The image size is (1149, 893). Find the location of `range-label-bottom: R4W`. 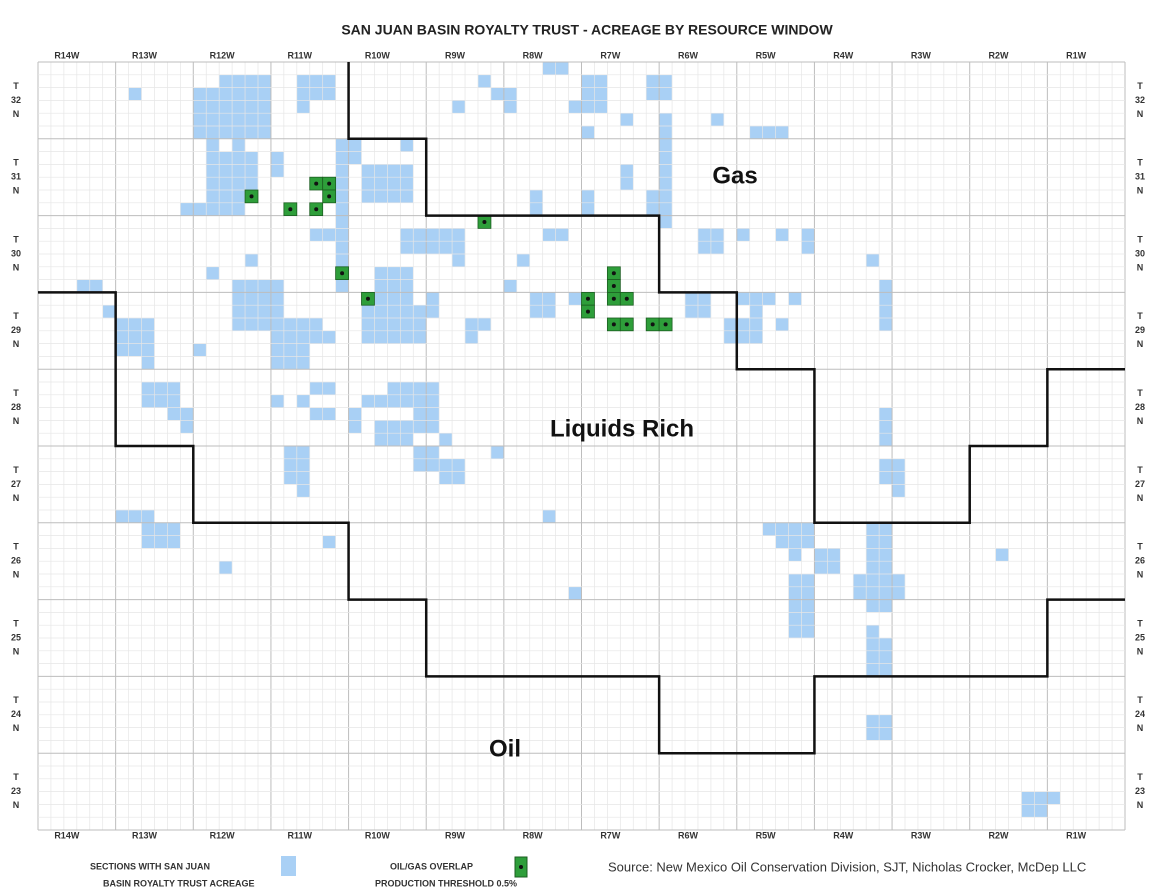

range-label-bottom: R4W is located at coordinates (843, 835).